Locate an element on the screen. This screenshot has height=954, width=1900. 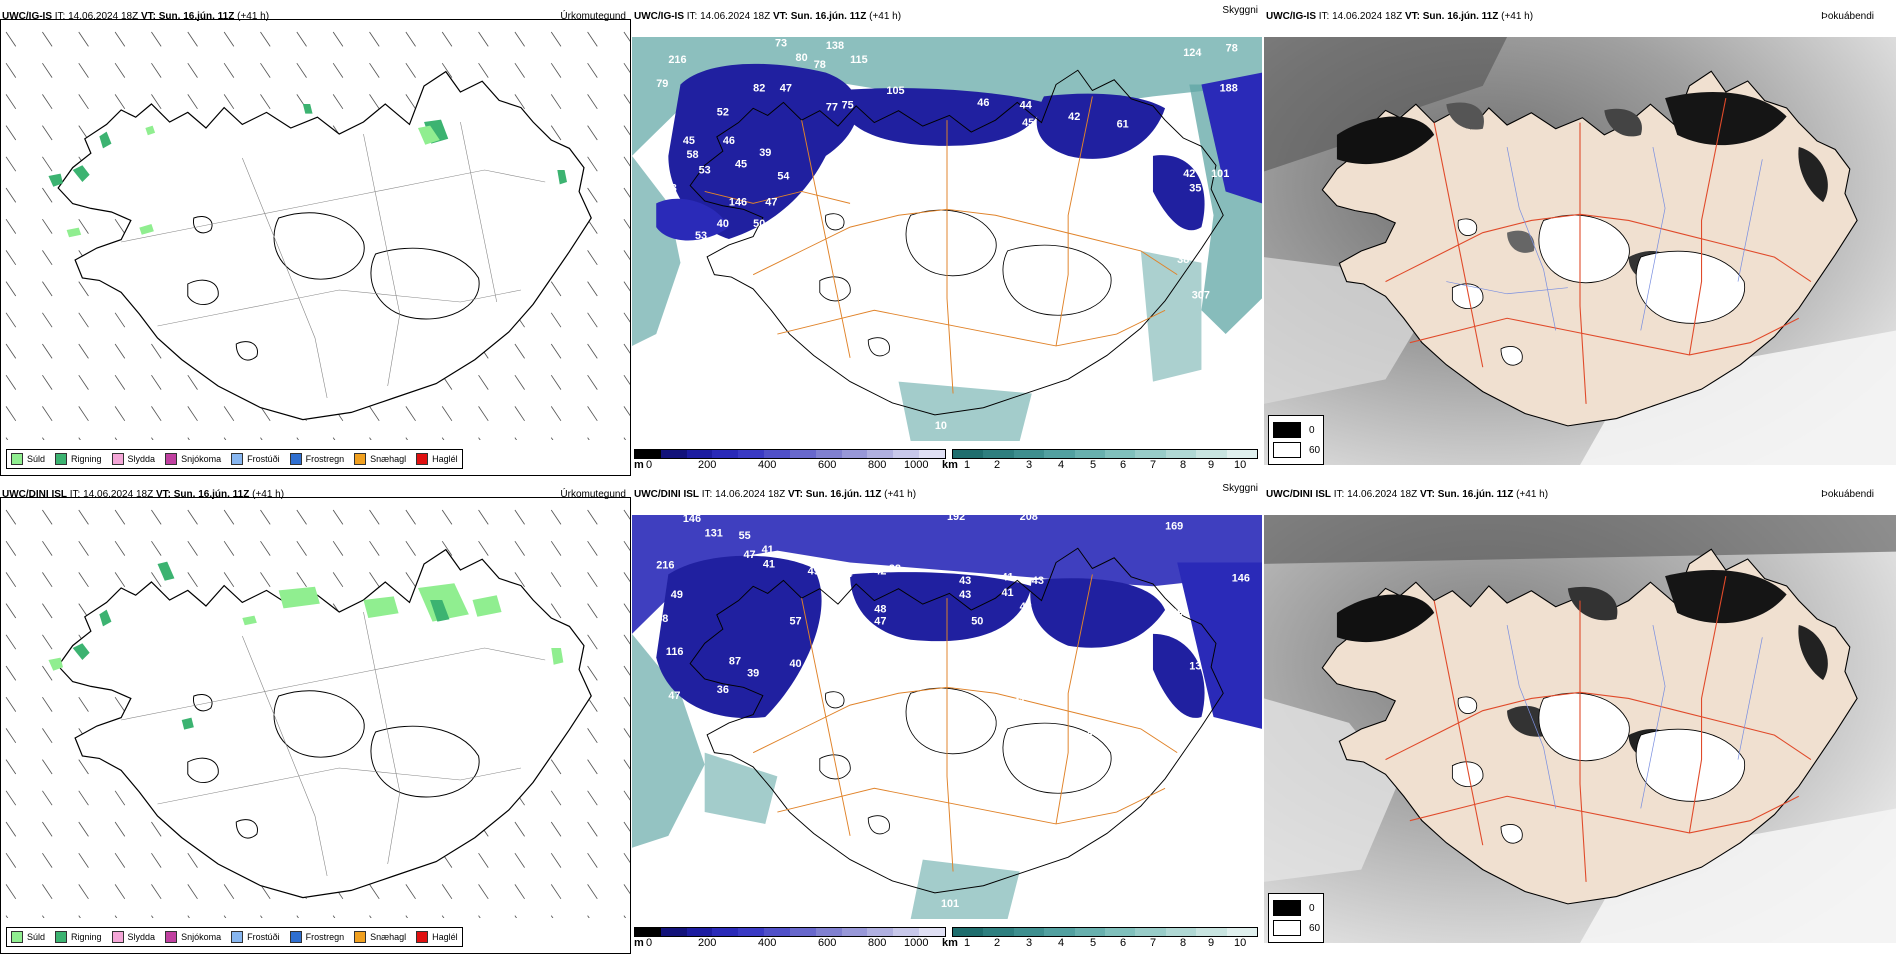
vis-label: 169 is located at coordinates (1174, 526).